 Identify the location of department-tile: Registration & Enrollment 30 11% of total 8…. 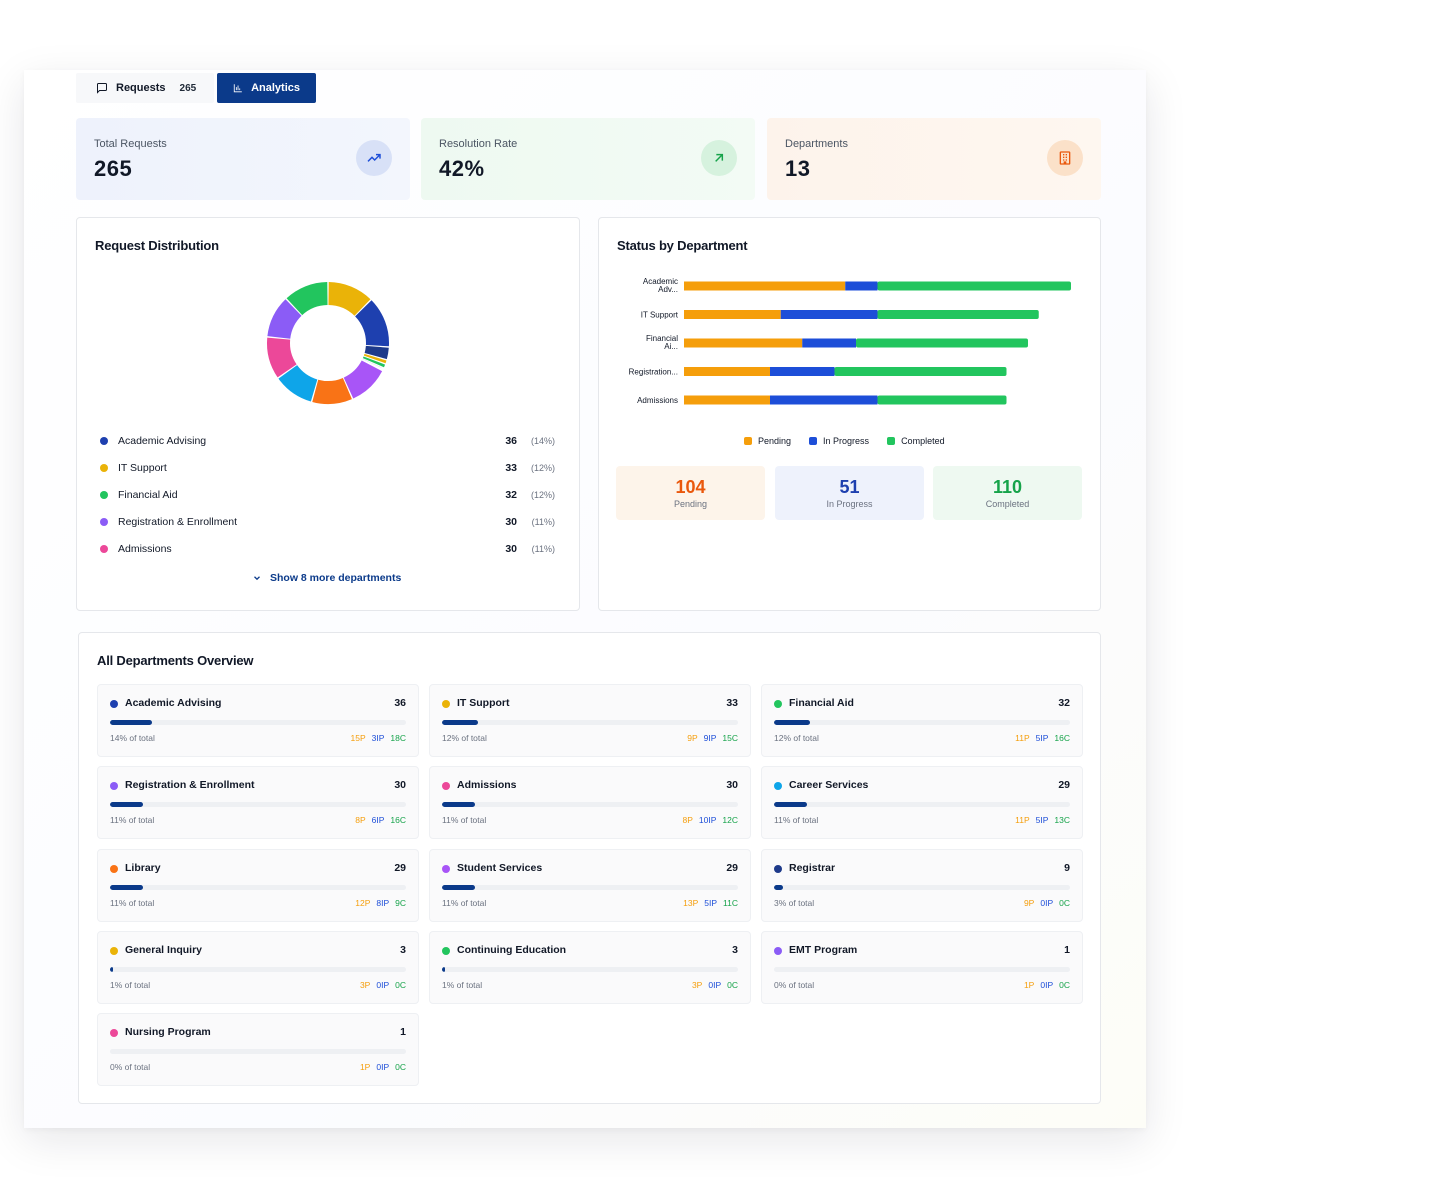
(258, 802).